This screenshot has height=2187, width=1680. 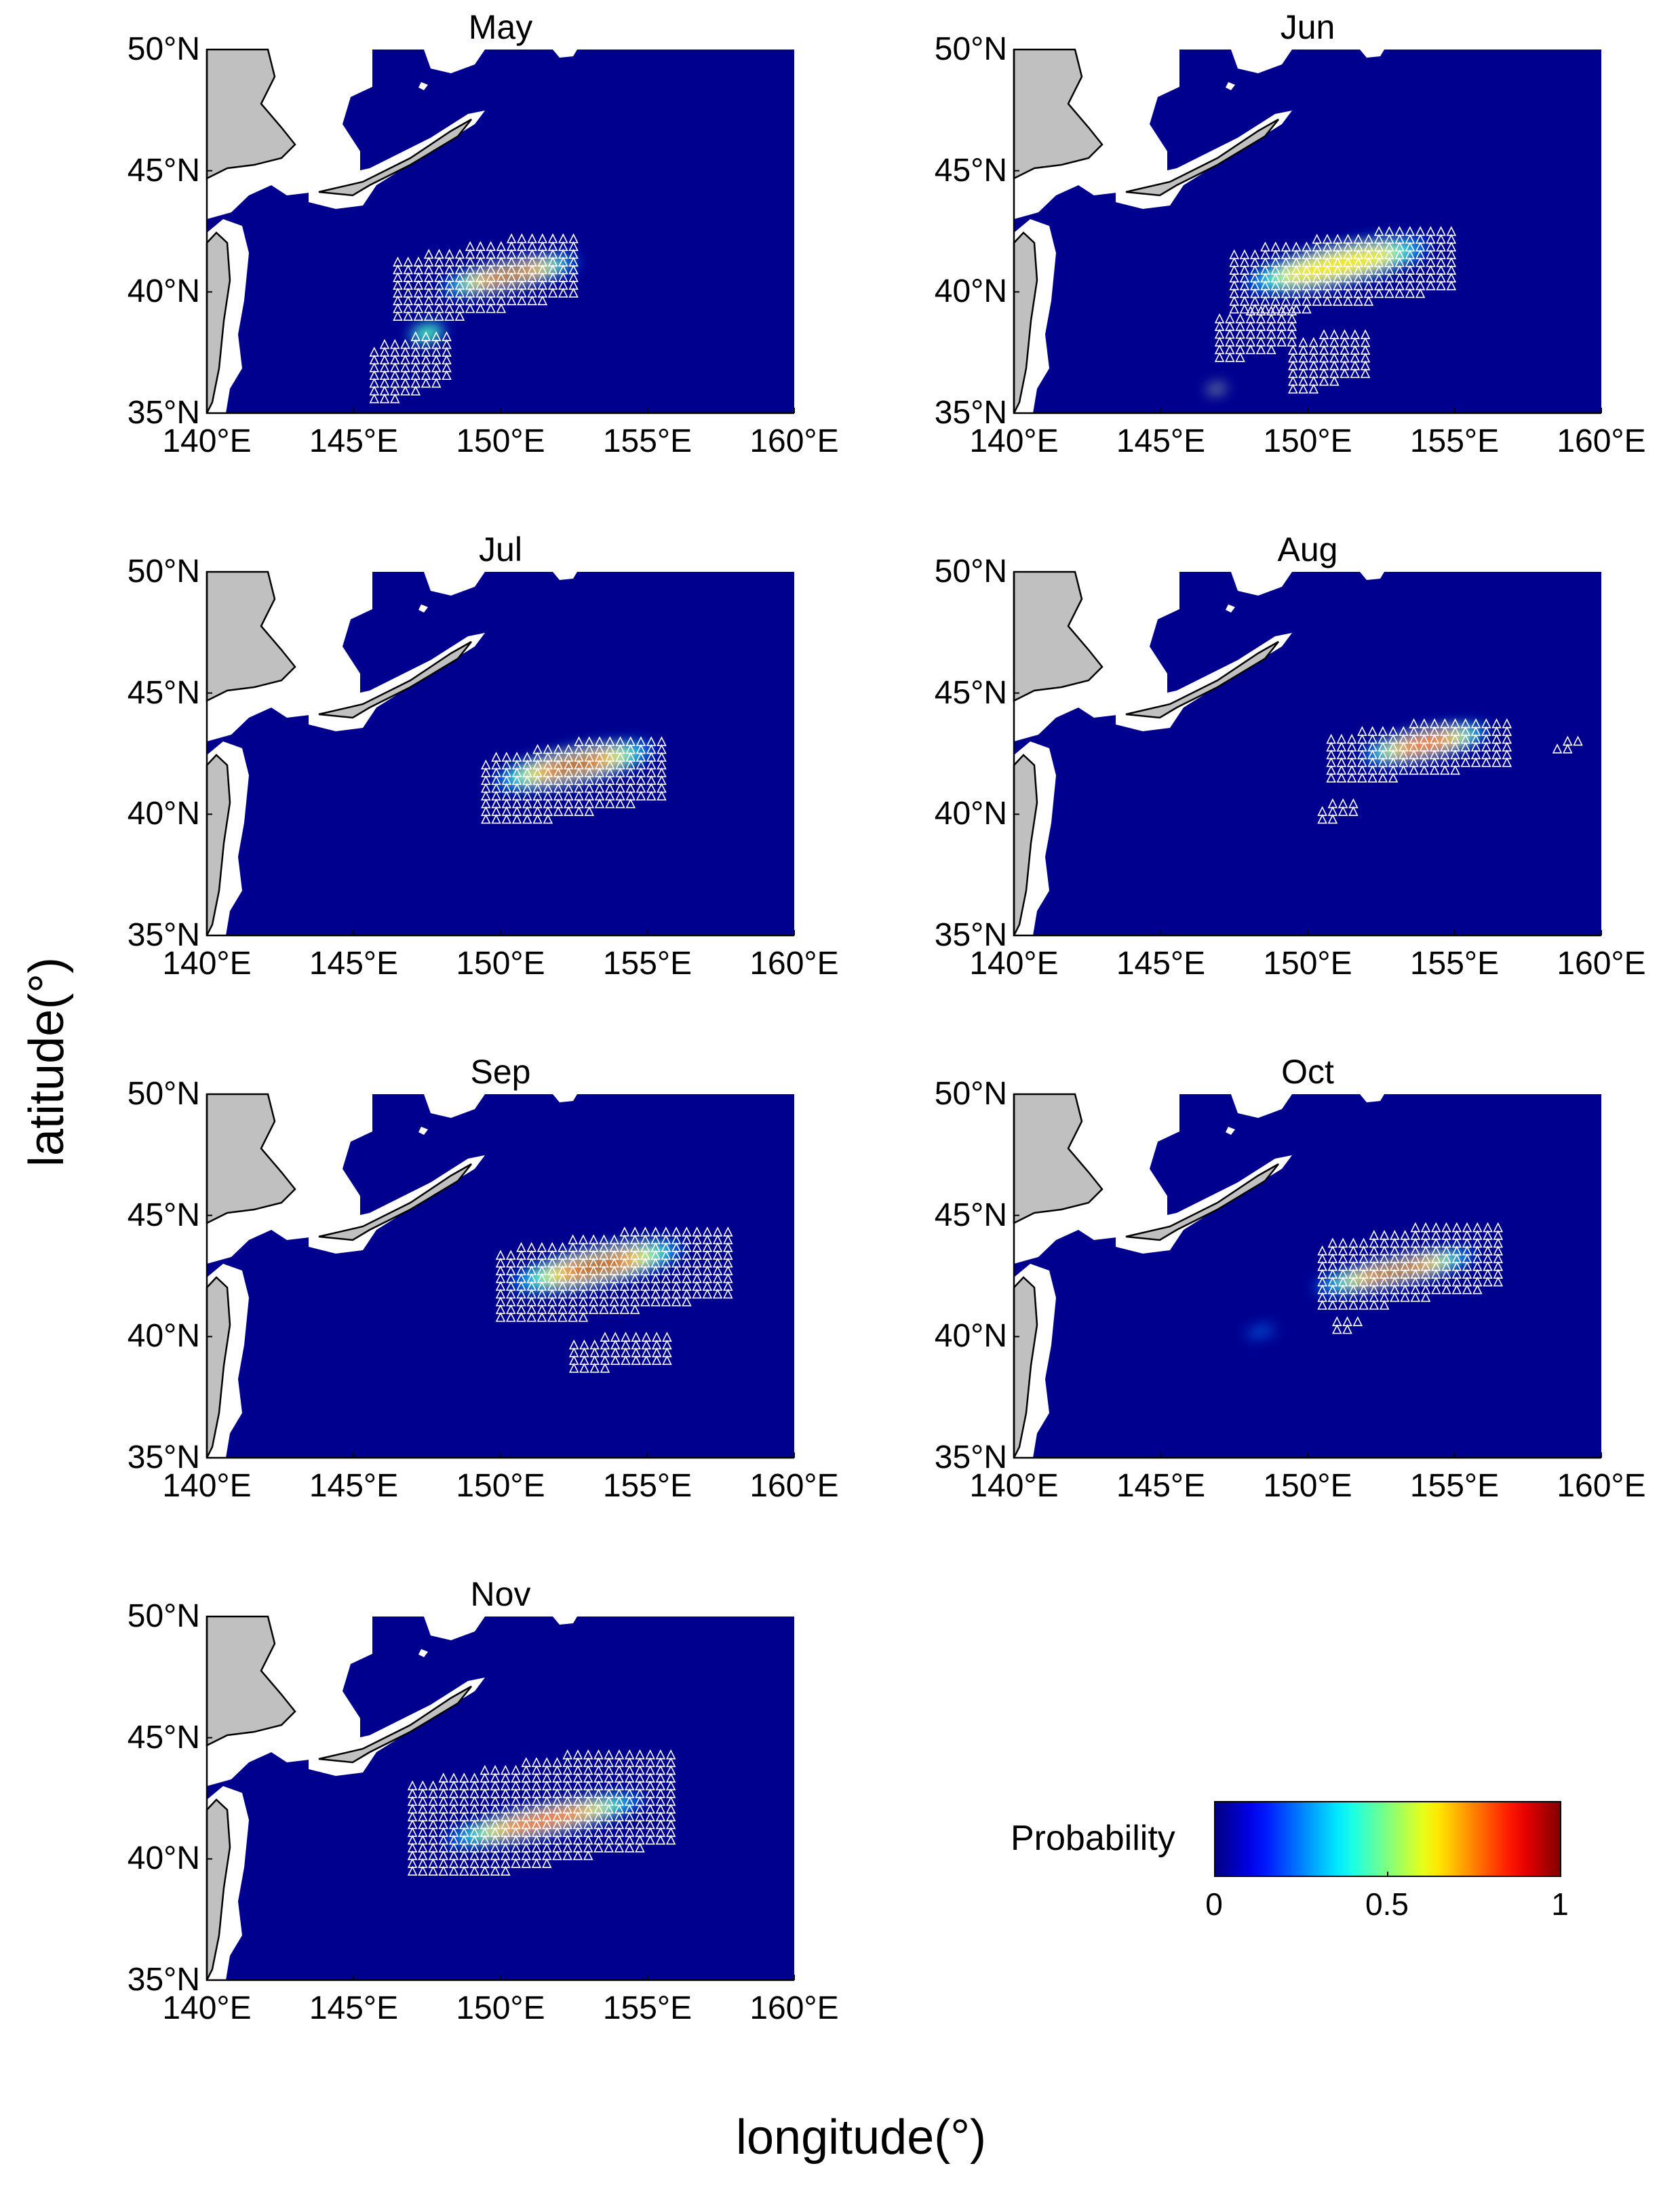 I want to click on x-tick-label: 155°E, so click(x=647, y=1486).